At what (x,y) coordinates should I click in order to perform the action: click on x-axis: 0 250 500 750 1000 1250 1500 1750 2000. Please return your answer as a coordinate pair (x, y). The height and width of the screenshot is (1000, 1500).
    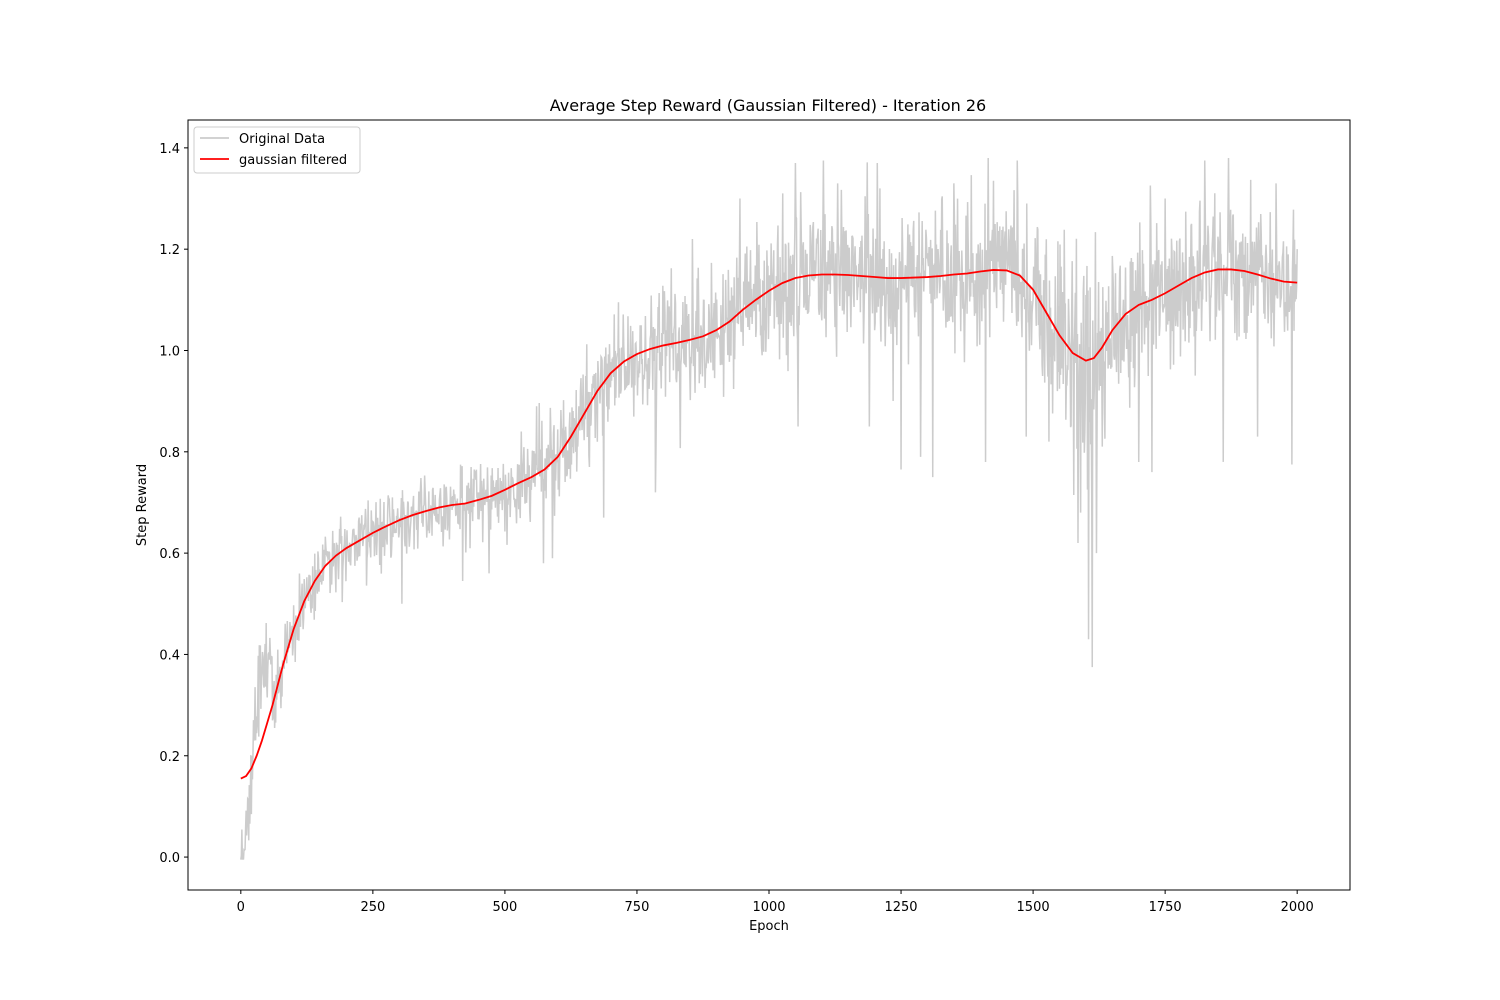
    Looking at the image, I should click on (775, 902).